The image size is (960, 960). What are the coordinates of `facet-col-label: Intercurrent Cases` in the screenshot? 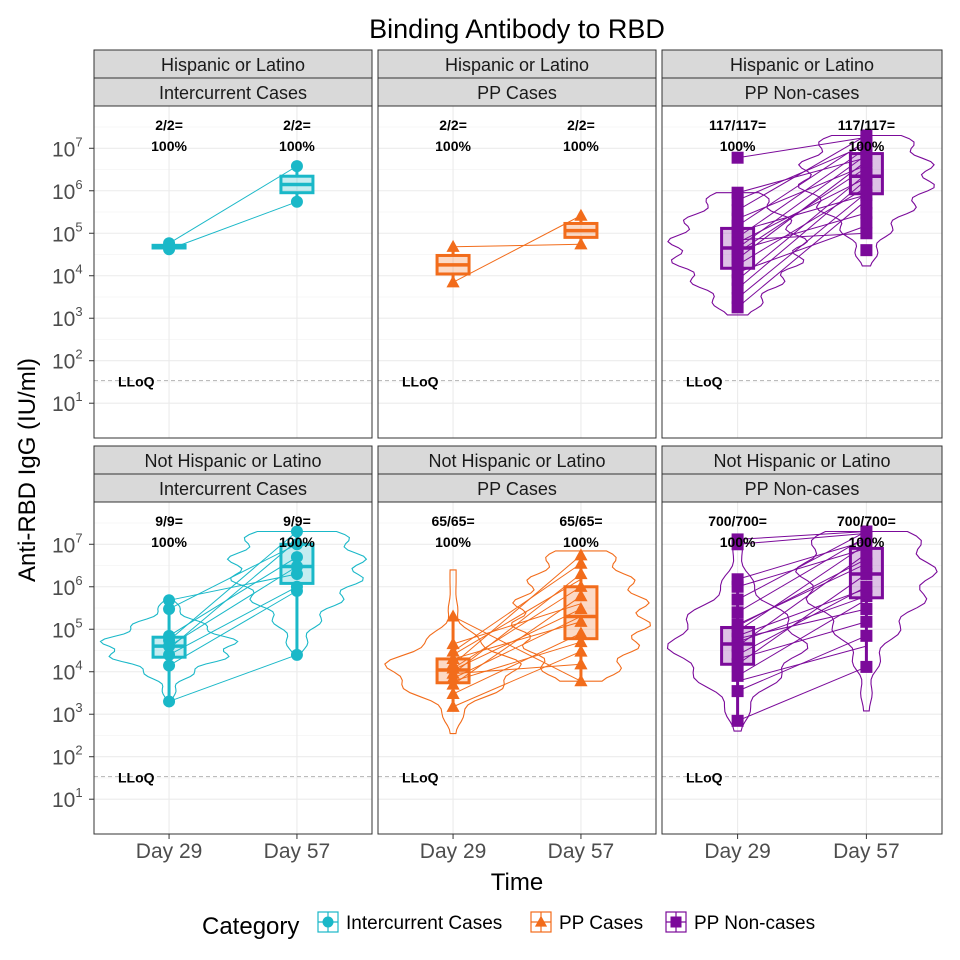 It's located at (233, 489).